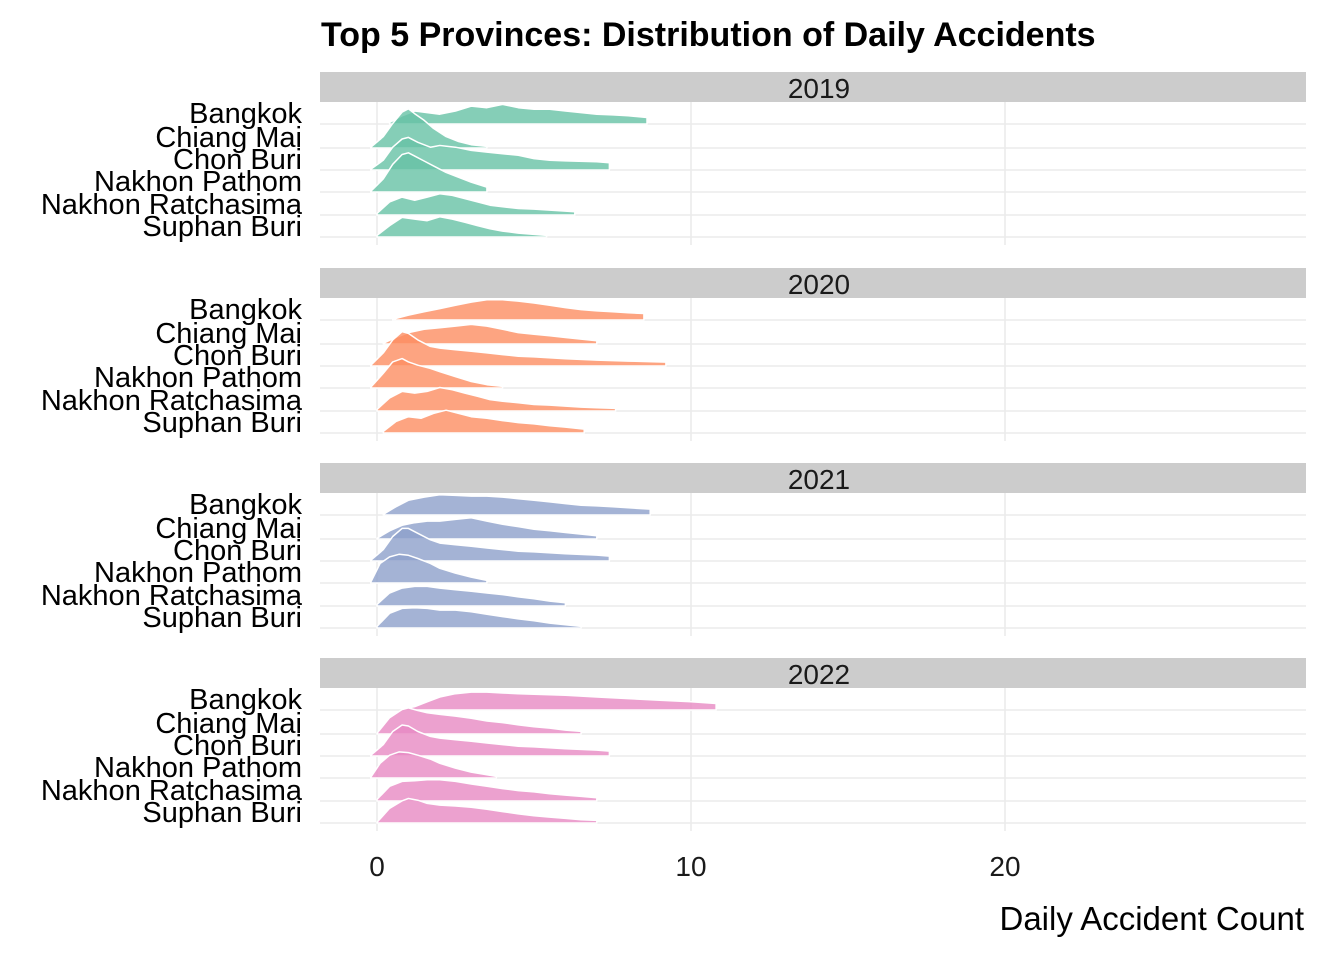 The width and height of the screenshot is (1344, 960). What do you see at coordinates (819, 479) in the screenshot?
I see `facet-strip-label: 2021` at bounding box center [819, 479].